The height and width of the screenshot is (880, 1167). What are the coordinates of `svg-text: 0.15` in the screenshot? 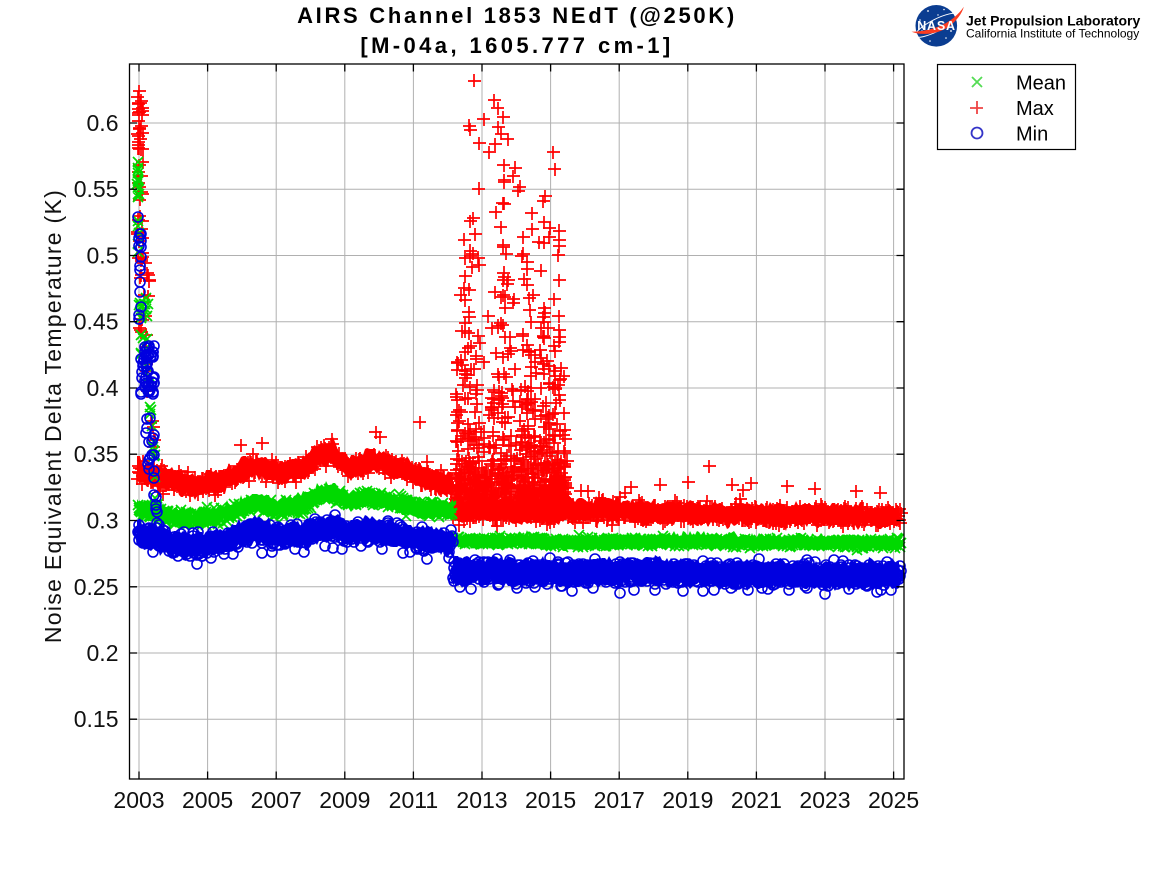 It's located at (96, 719).